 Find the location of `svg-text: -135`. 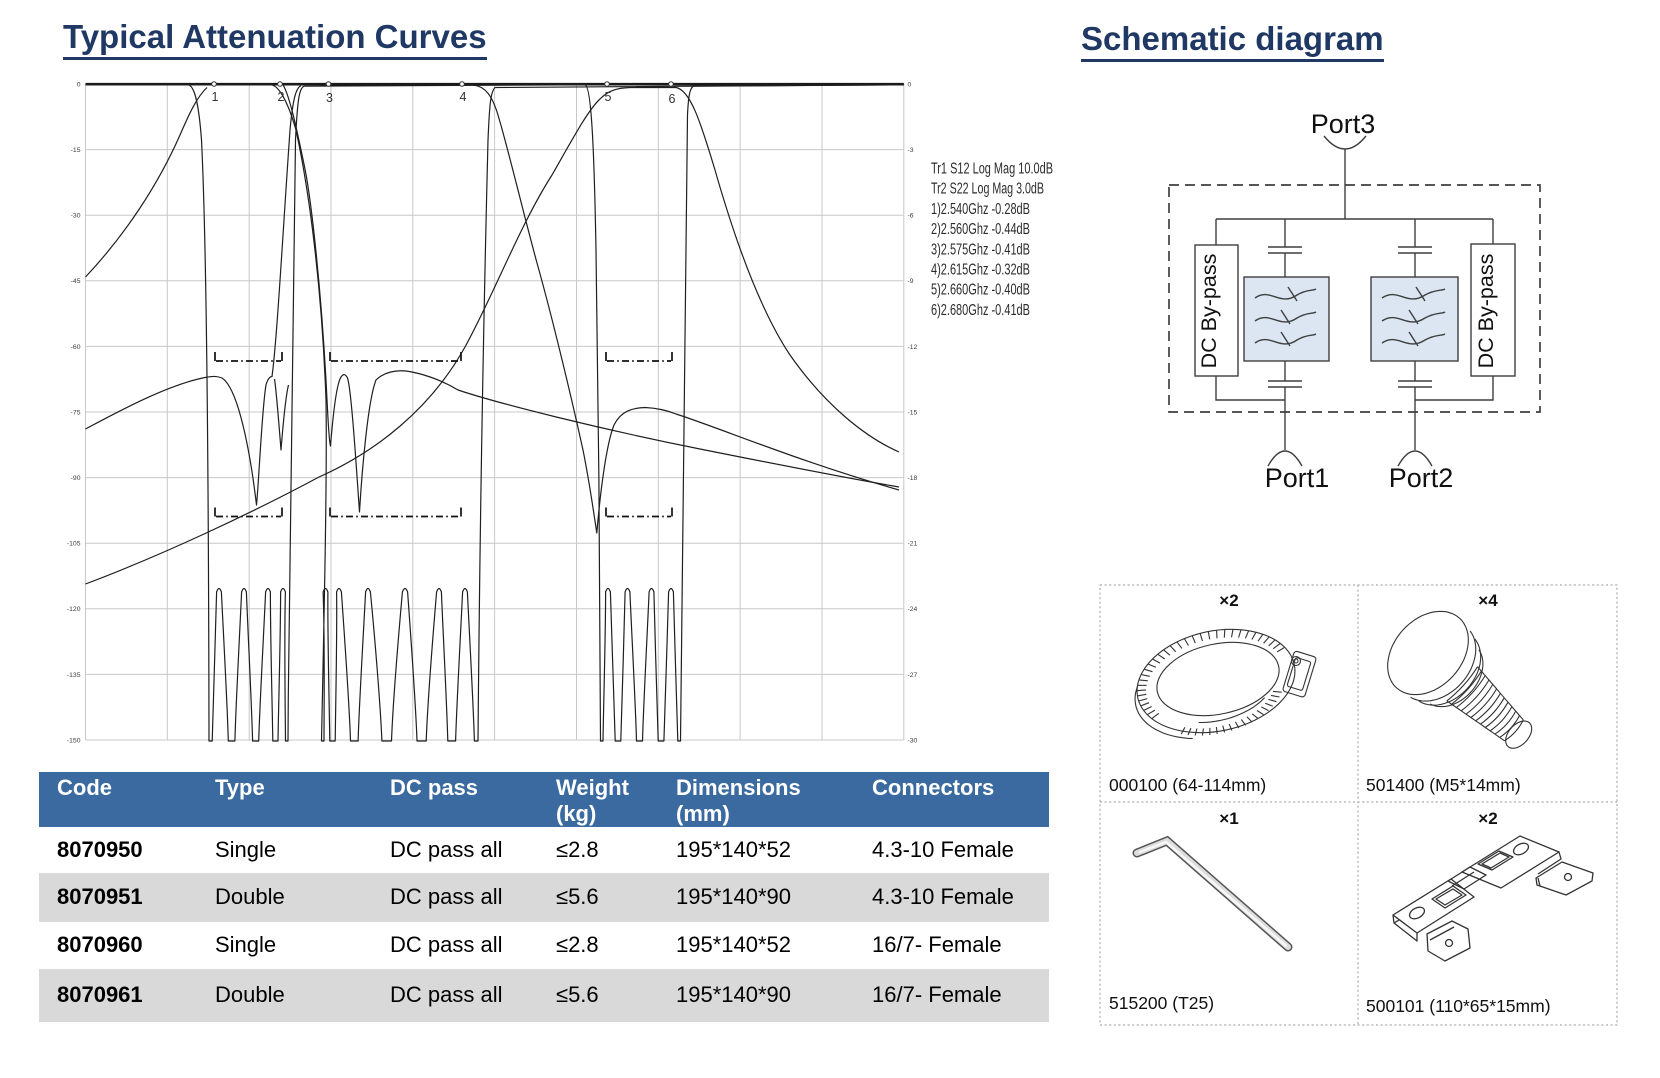

svg-text: -135 is located at coordinates (74, 675).